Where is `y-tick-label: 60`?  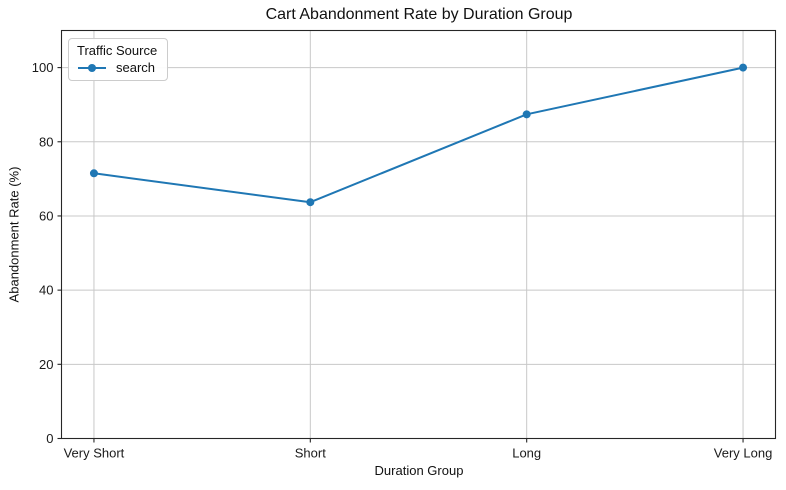
y-tick-label: 60 is located at coordinates (46, 216).